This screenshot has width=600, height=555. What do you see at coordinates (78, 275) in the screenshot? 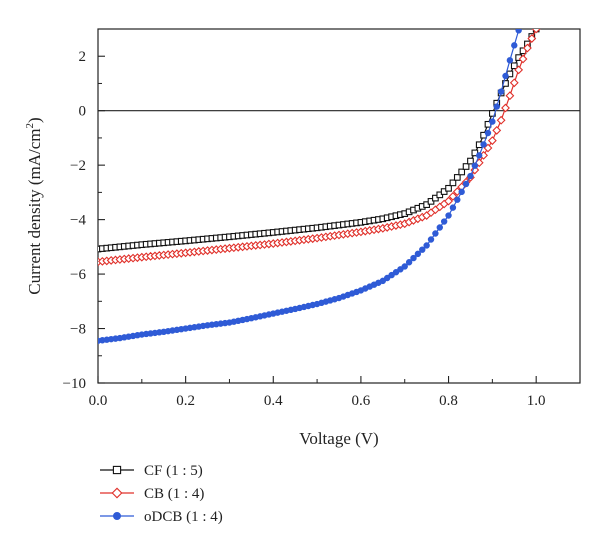
I see `y-tick-label: −6` at bounding box center [78, 275].